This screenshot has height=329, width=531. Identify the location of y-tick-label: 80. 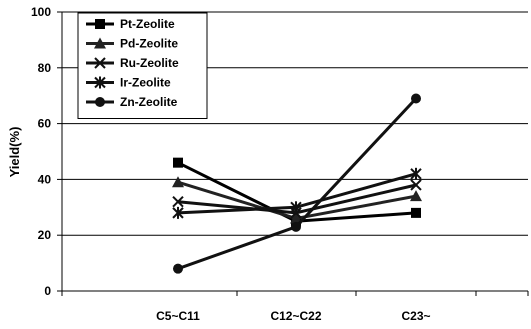
(45, 68).